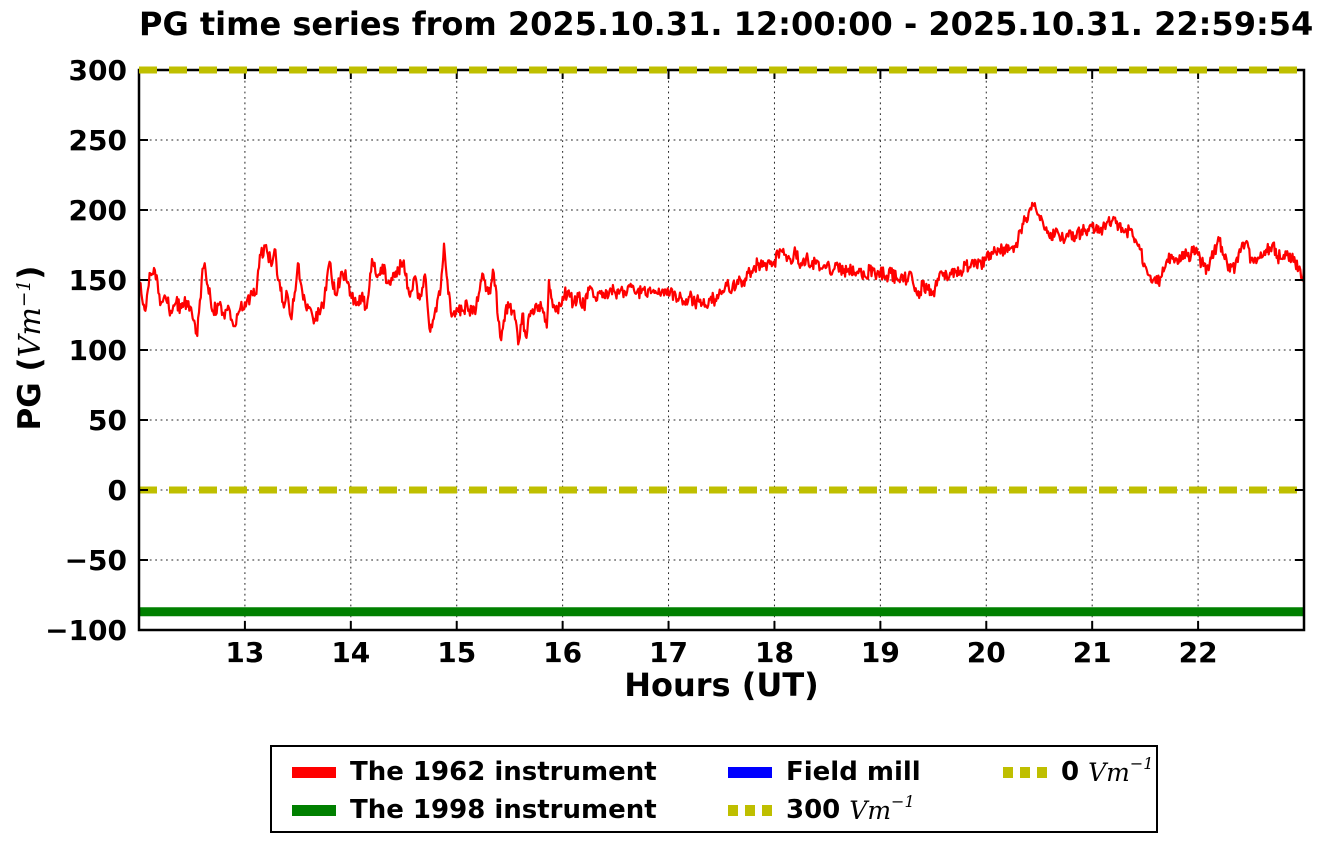  I want to click on y-tick-label: 150, so click(98, 280).